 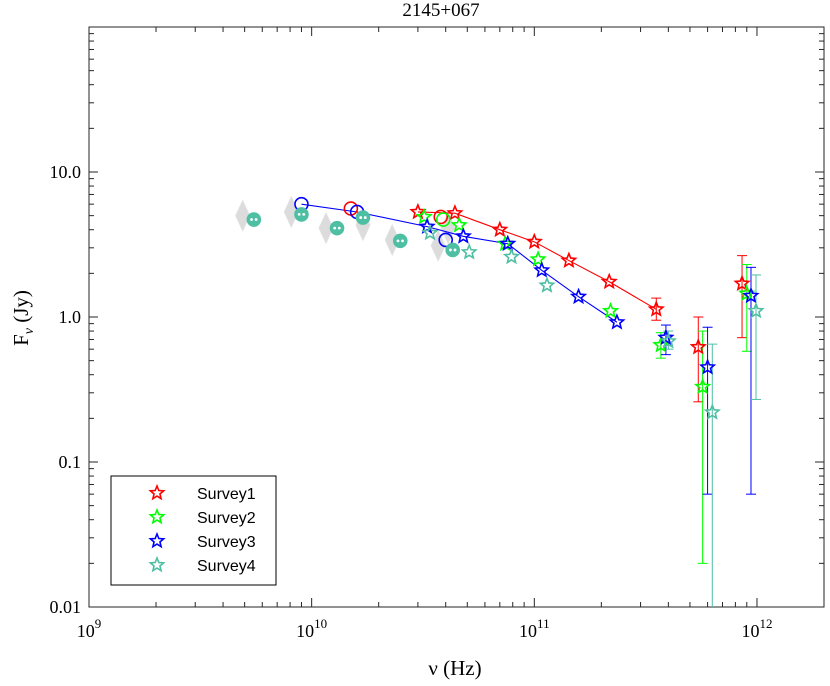 What do you see at coordinates (70, 462) in the screenshot?
I see `y-tick-label: 0.1` at bounding box center [70, 462].